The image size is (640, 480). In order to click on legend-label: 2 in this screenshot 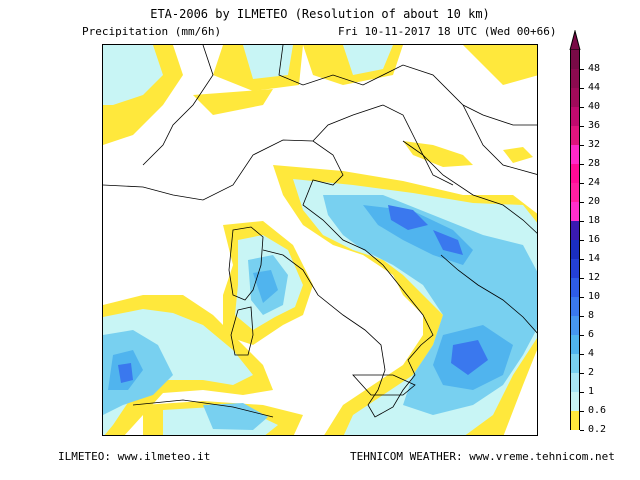, I will do `click(591, 372)`.